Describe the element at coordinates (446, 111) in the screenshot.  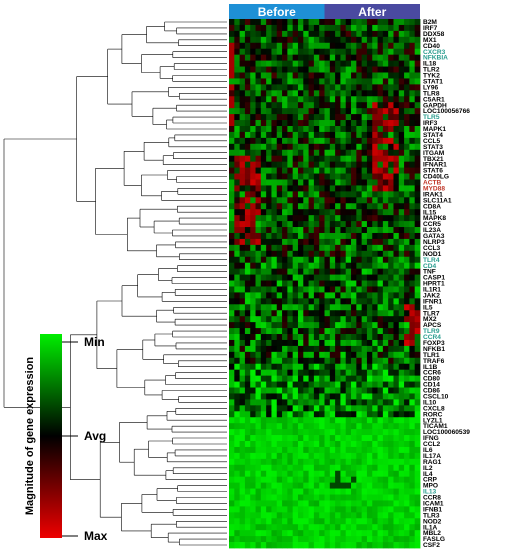
I see `gene-label: LOC100056766` at that location.